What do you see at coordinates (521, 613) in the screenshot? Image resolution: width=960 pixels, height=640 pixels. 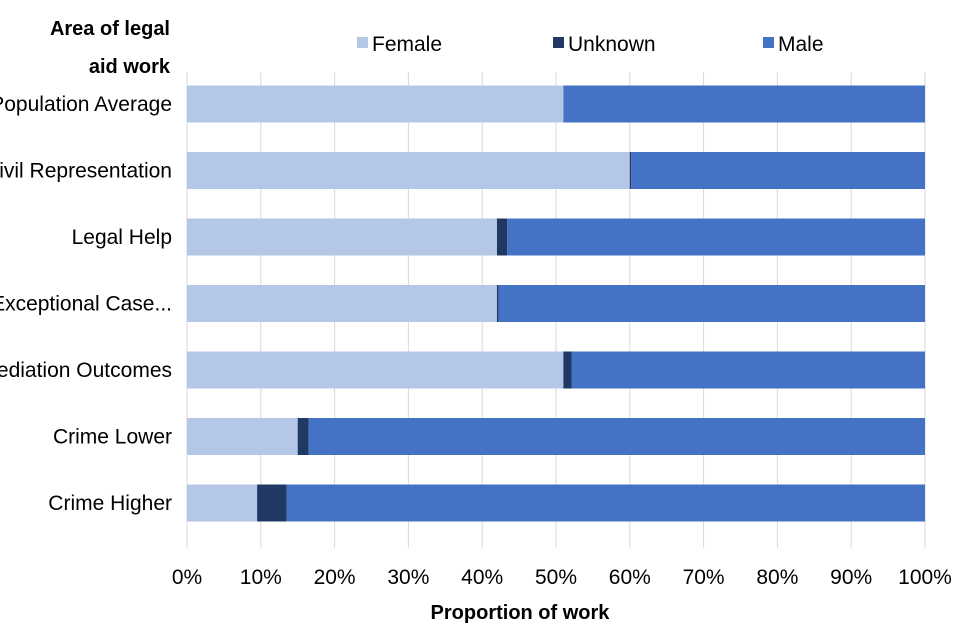 I see `x-axis-title: Proportion of work` at bounding box center [521, 613].